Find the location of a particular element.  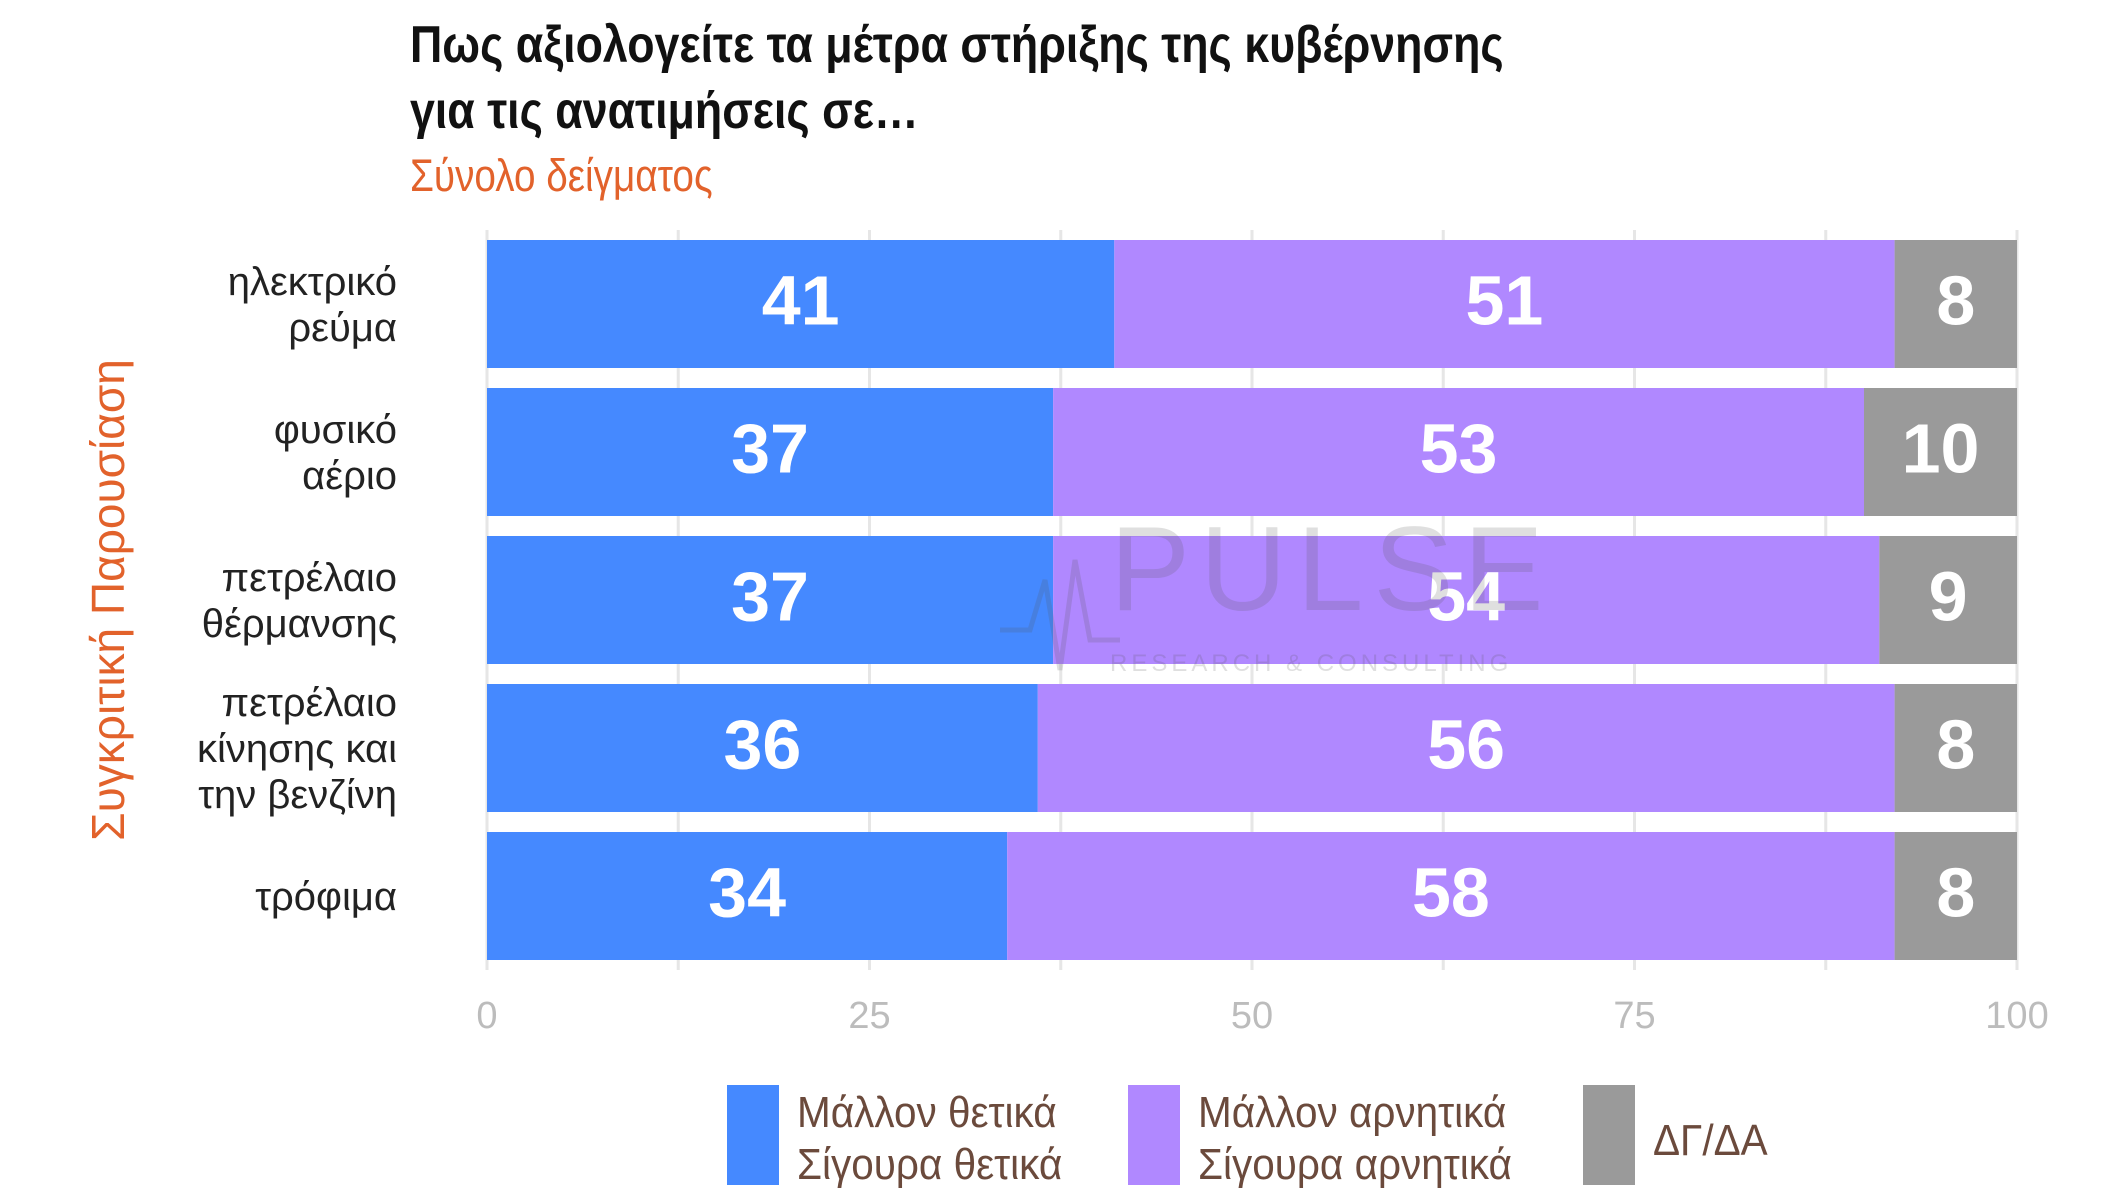

data-label: 9 is located at coordinates (1948, 596).